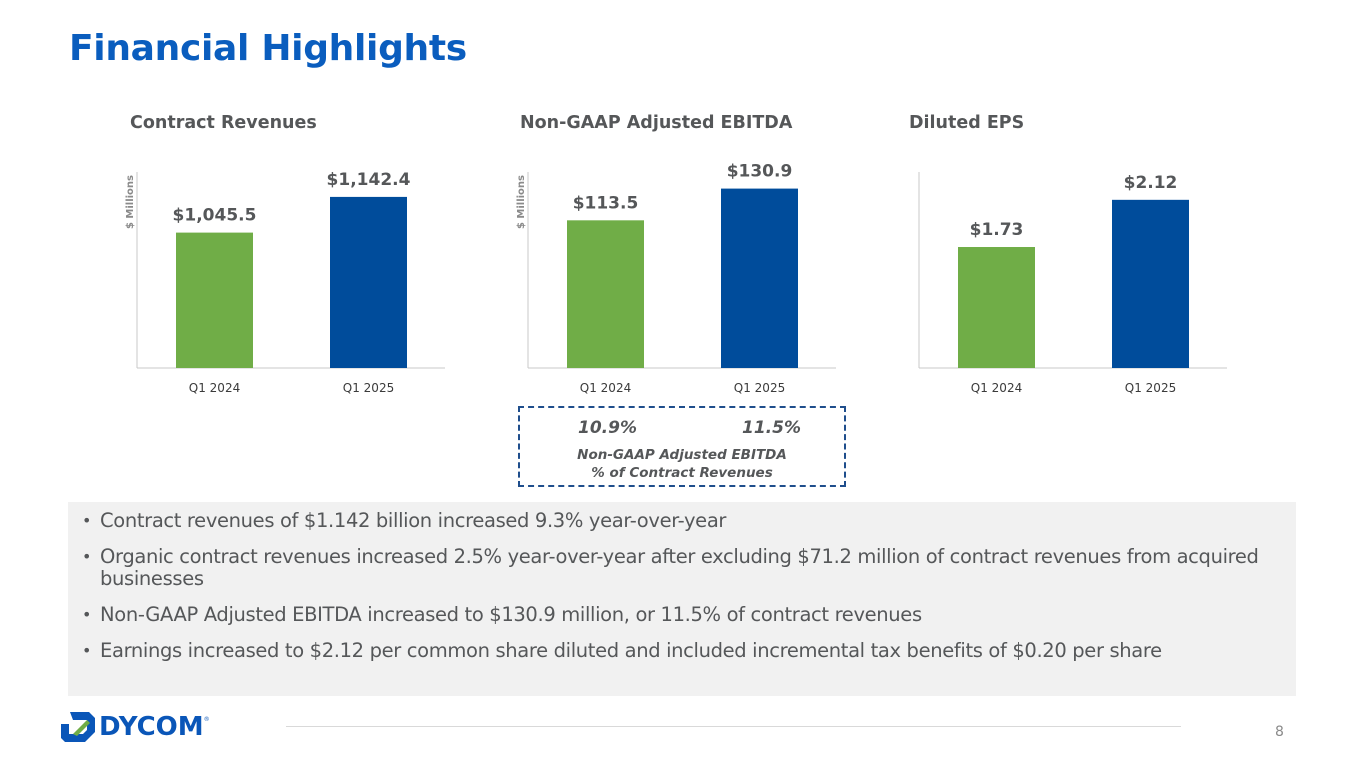  Describe the element at coordinates (369, 180) in the screenshot. I see `data-label: $1,142.4` at that location.